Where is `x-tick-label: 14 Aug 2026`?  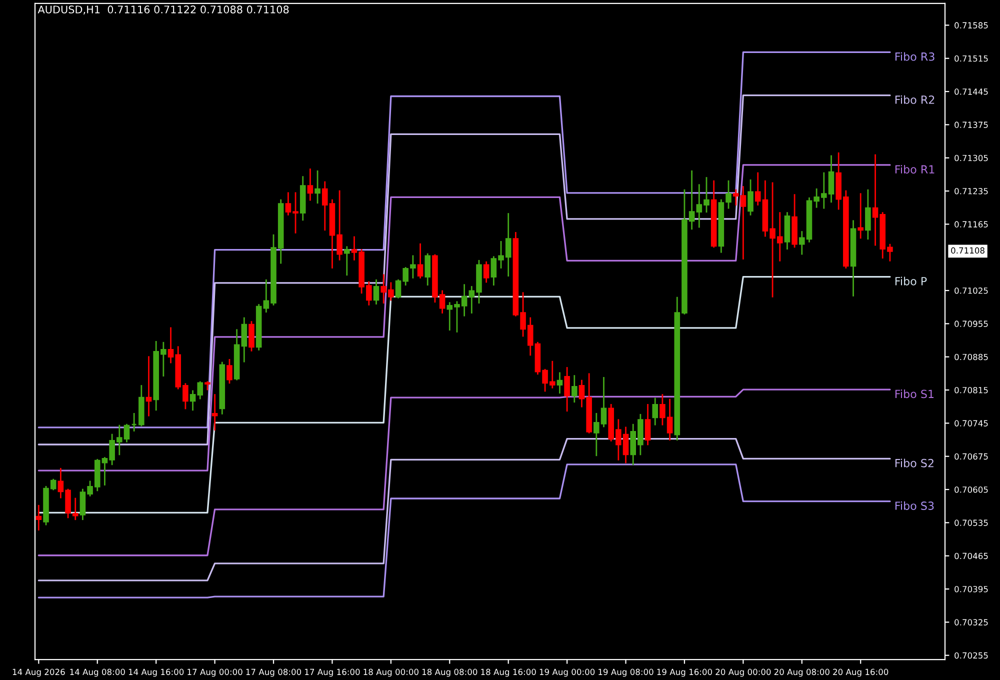
x-tick-label: 14 Aug 2026 is located at coordinates (38, 672).